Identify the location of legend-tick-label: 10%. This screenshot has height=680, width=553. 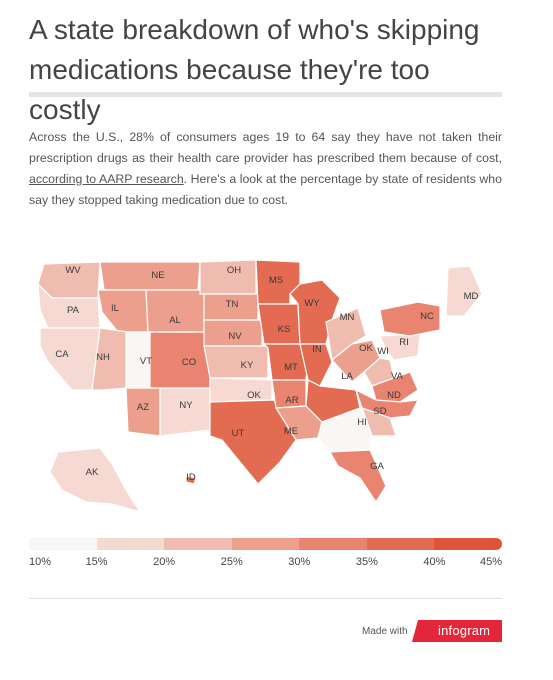
(40, 562).